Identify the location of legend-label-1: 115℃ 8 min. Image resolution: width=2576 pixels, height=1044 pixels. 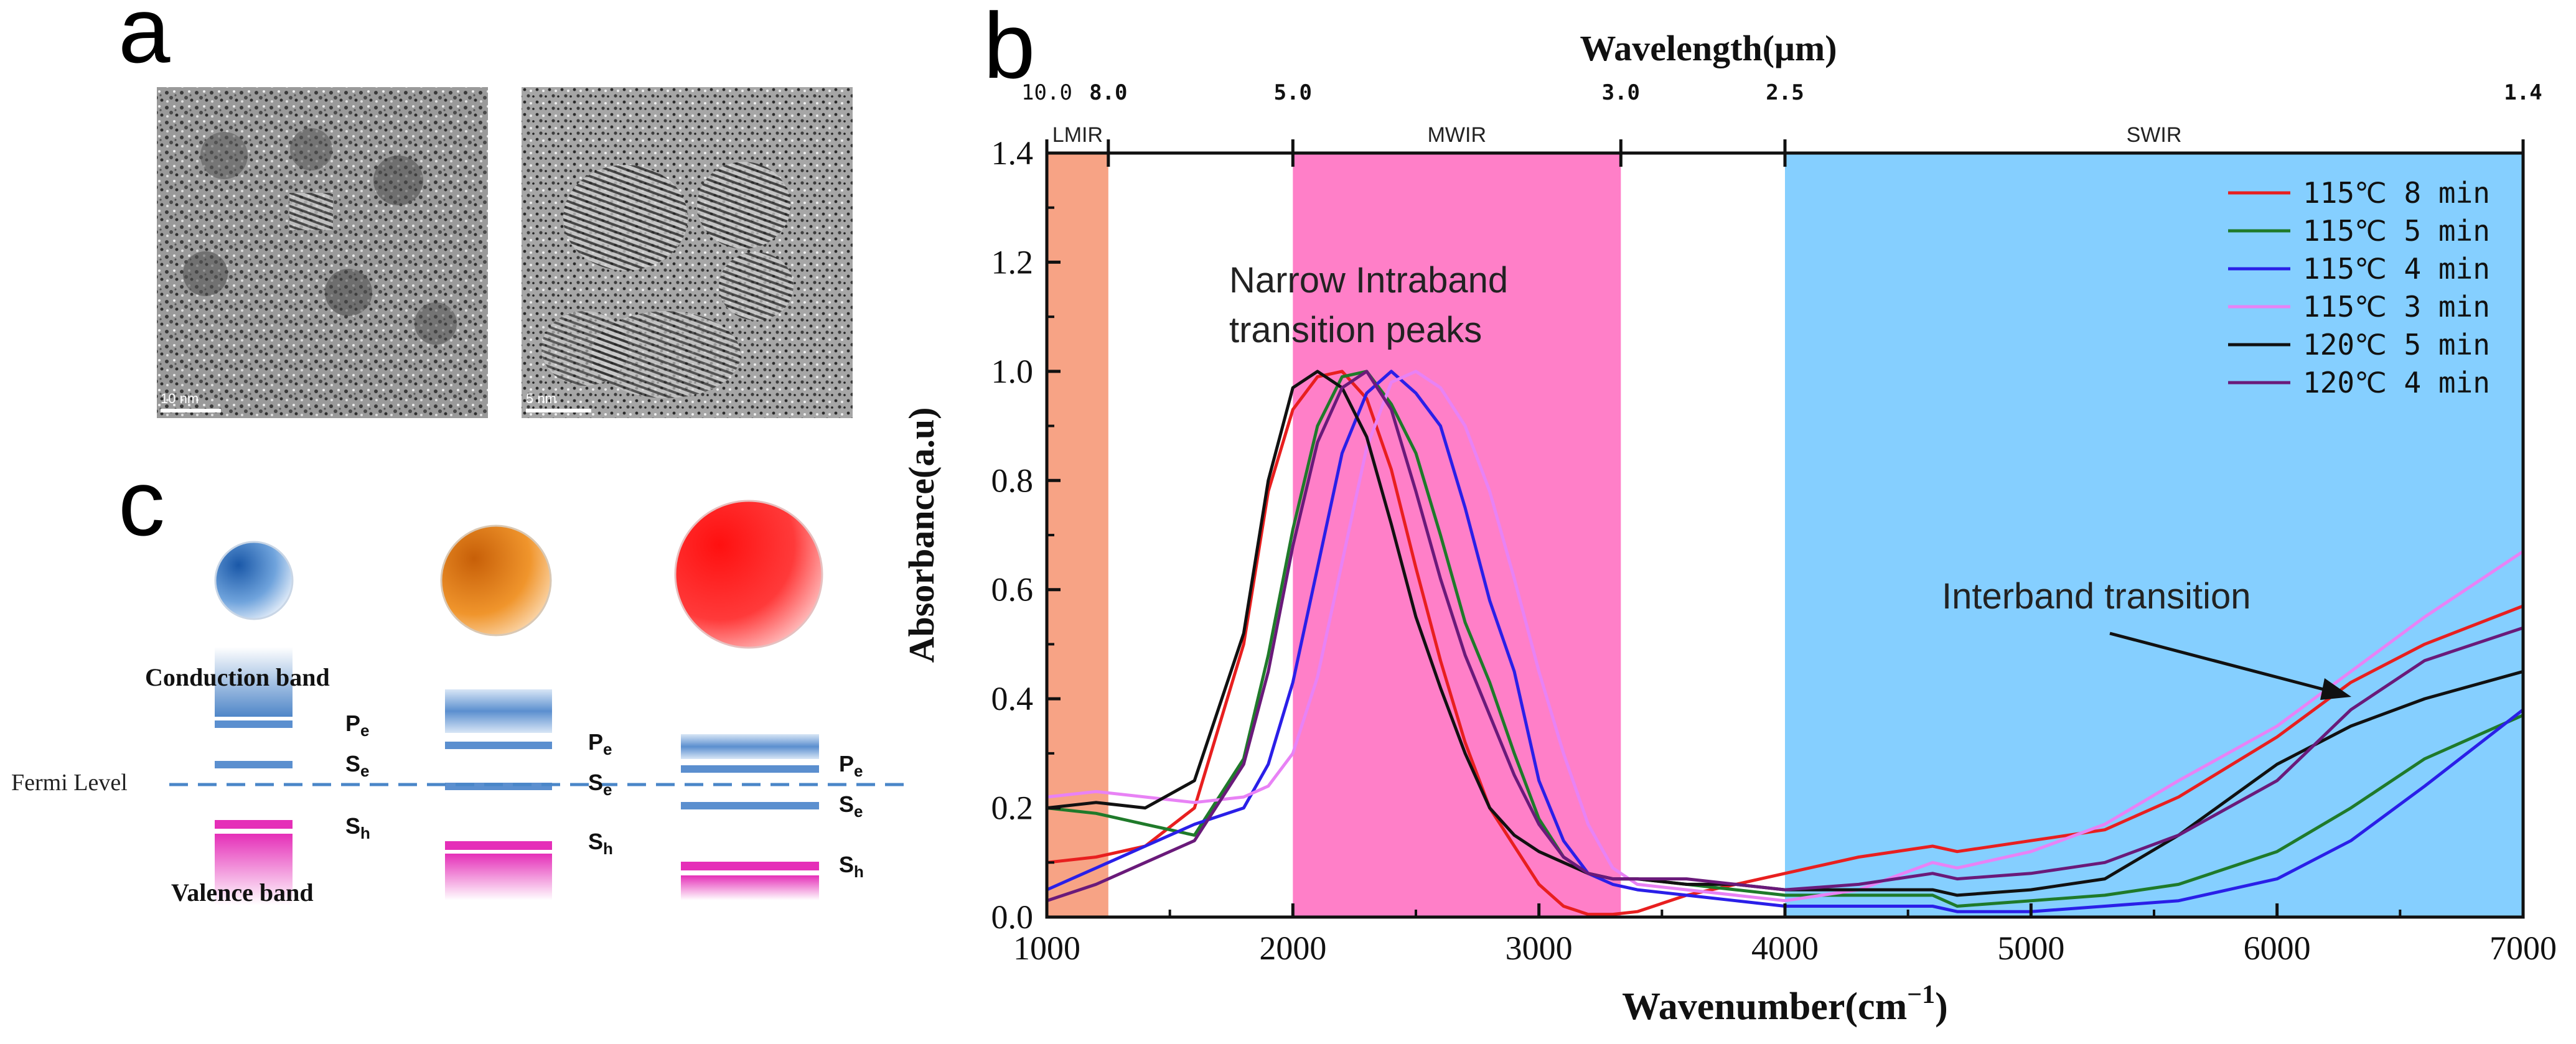
(2396, 193).